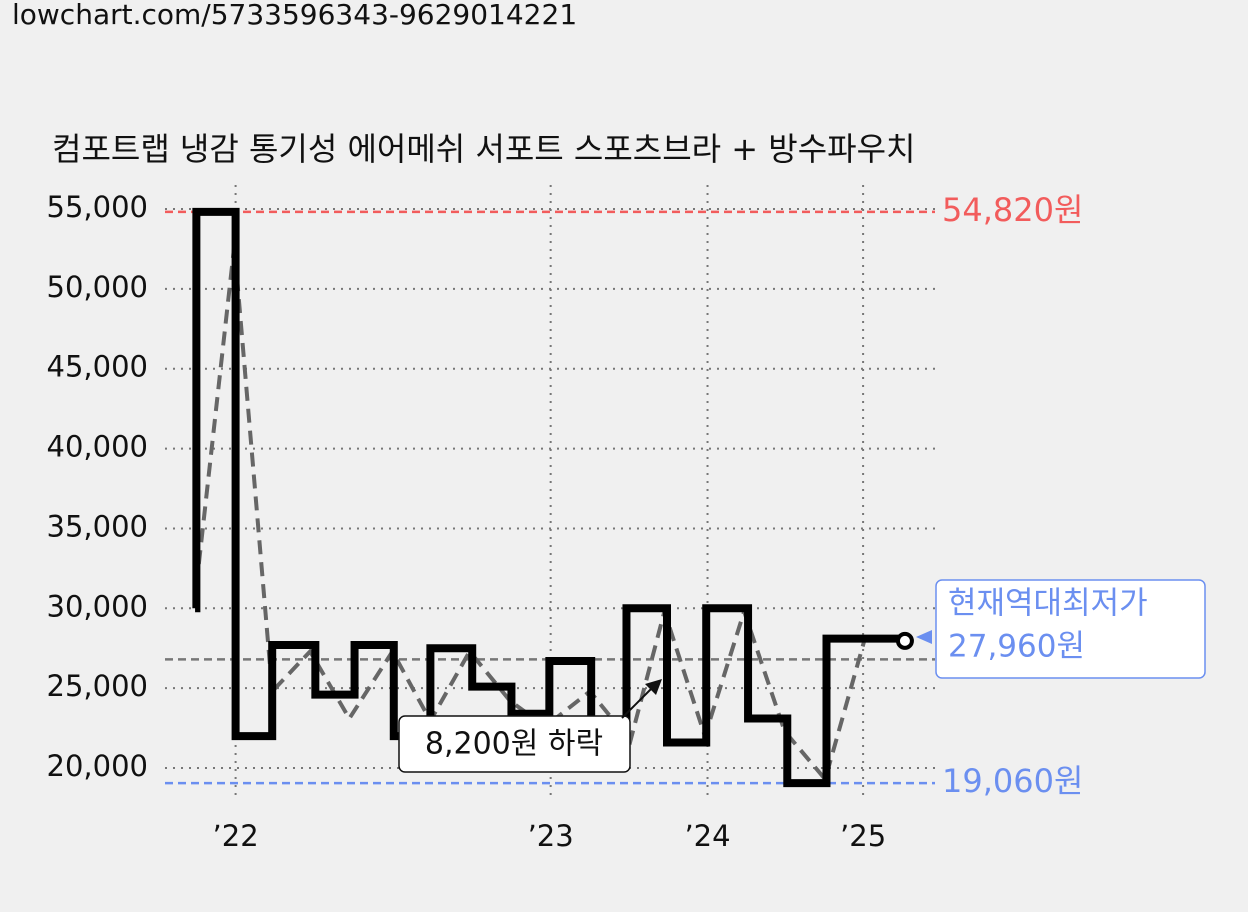  I want to click on annotation-arrow, so click(637, 703).